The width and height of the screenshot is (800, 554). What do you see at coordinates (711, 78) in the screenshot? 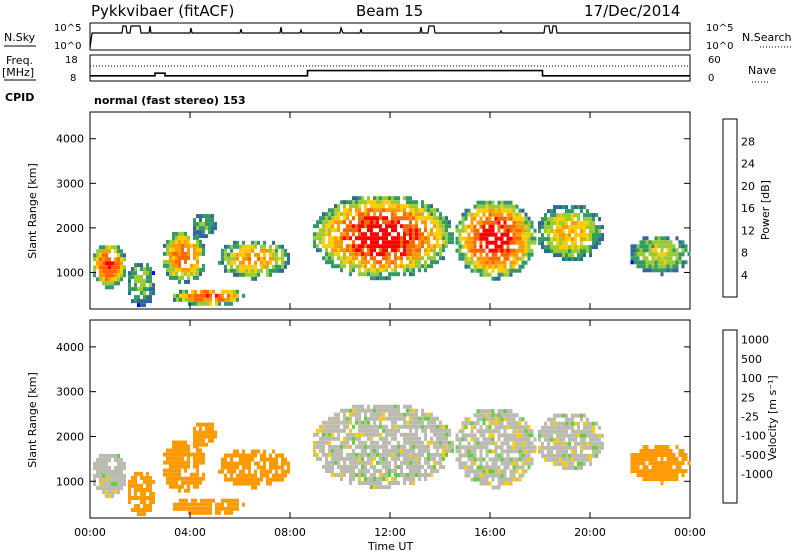
I see `nave-tick-bottom: 0` at bounding box center [711, 78].